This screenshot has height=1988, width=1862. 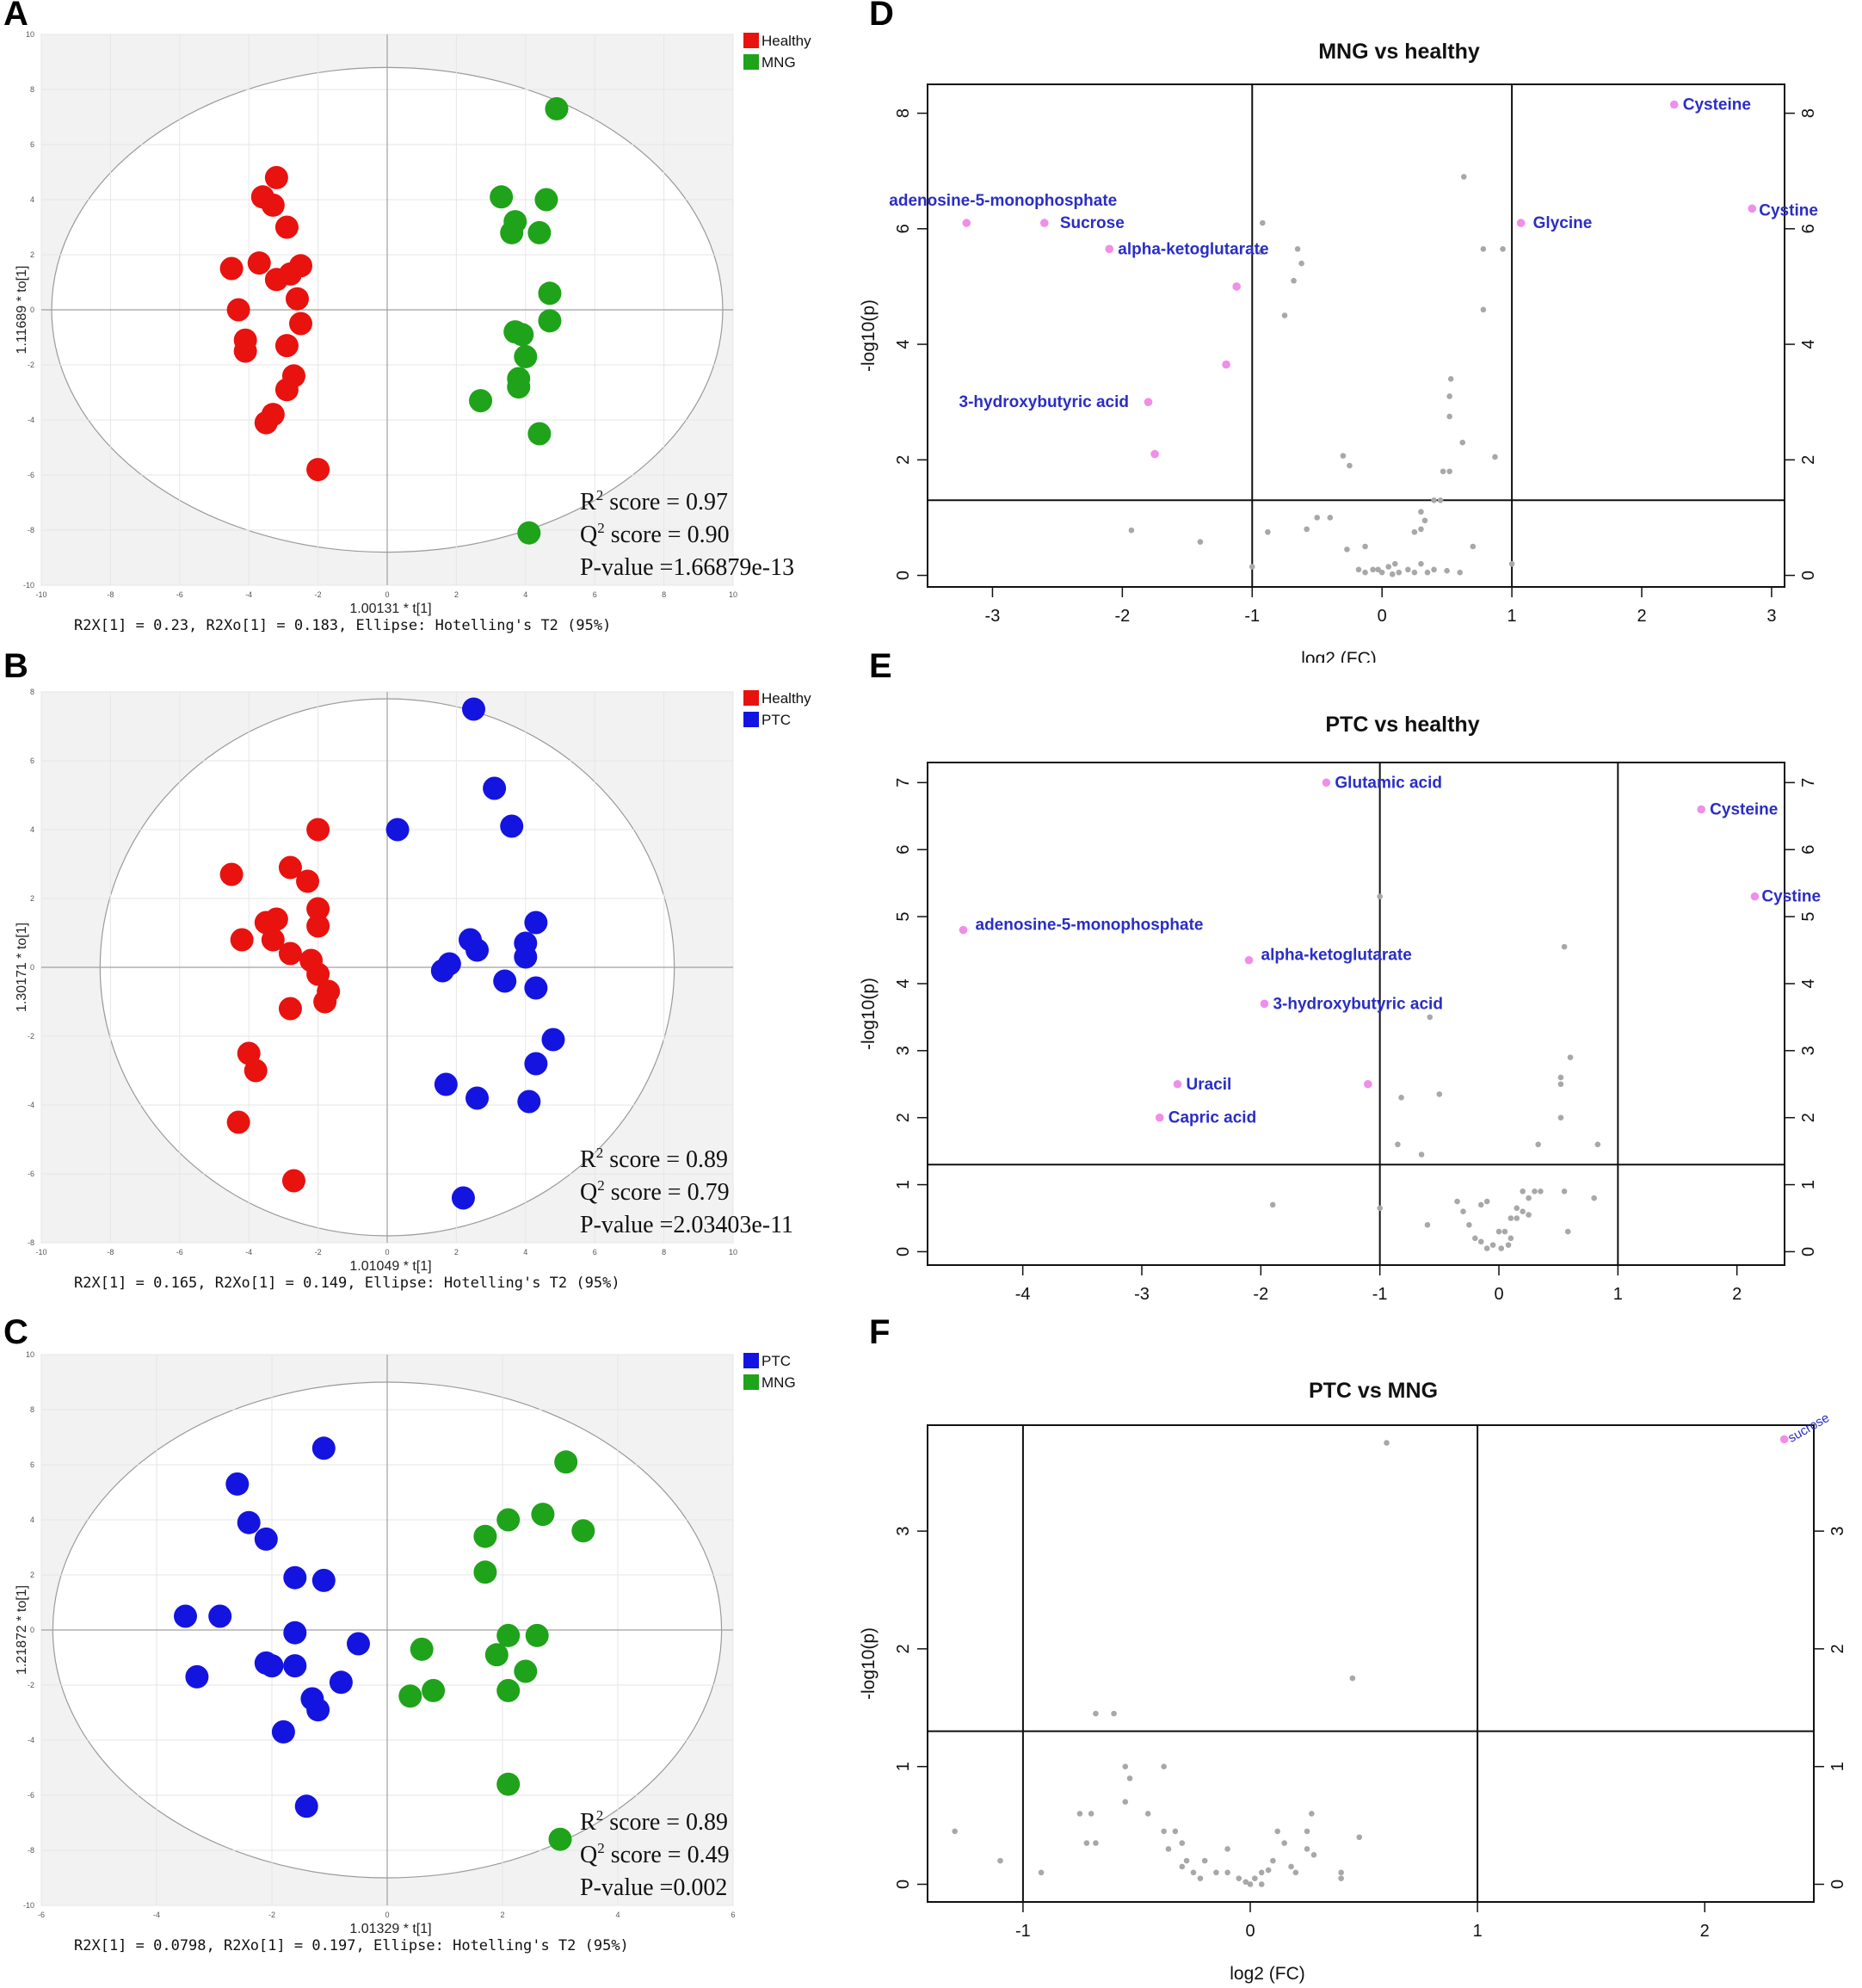 What do you see at coordinates (1642, 616) in the screenshot?
I see `x-tick-label-d-5: 2` at bounding box center [1642, 616].